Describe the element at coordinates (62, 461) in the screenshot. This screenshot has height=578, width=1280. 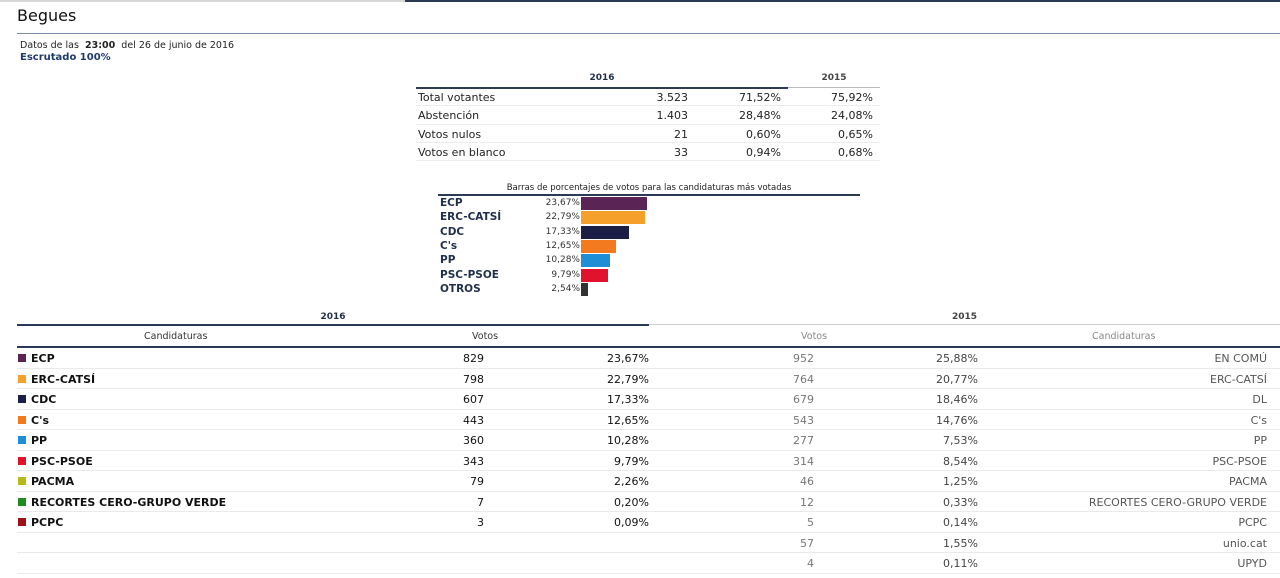
I see `party-name: PSC-PSOE` at that location.